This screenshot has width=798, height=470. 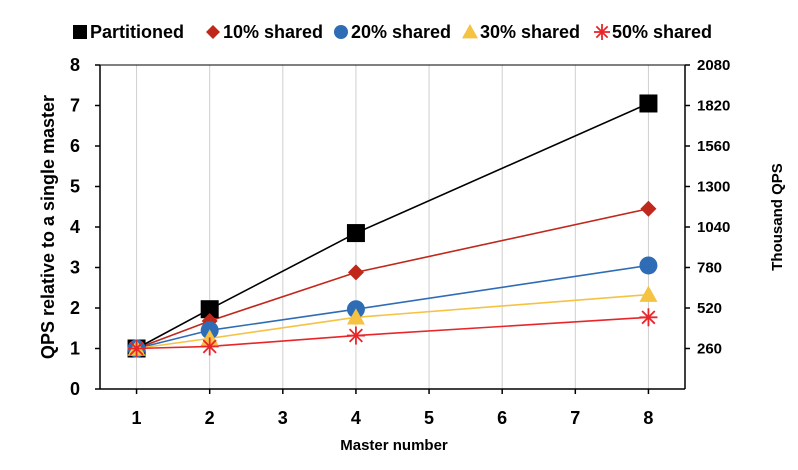 I want to click on y2-tick-label: 780, so click(x=709, y=268).